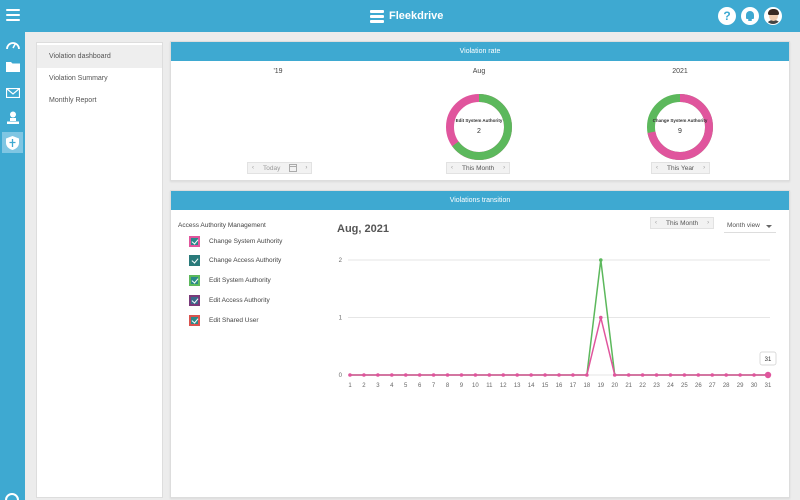  What do you see at coordinates (489, 386) in the screenshot?
I see `x-tick-label: 11` at bounding box center [489, 386].